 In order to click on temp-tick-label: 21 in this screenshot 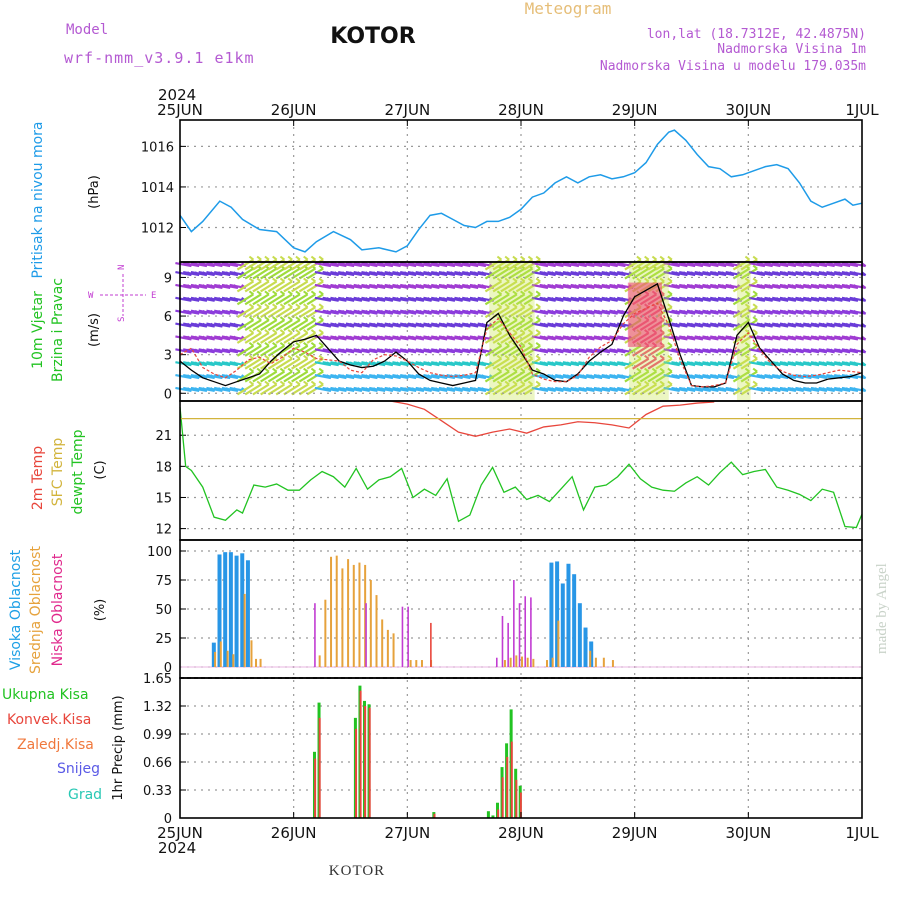, I will do `click(163, 436)`.